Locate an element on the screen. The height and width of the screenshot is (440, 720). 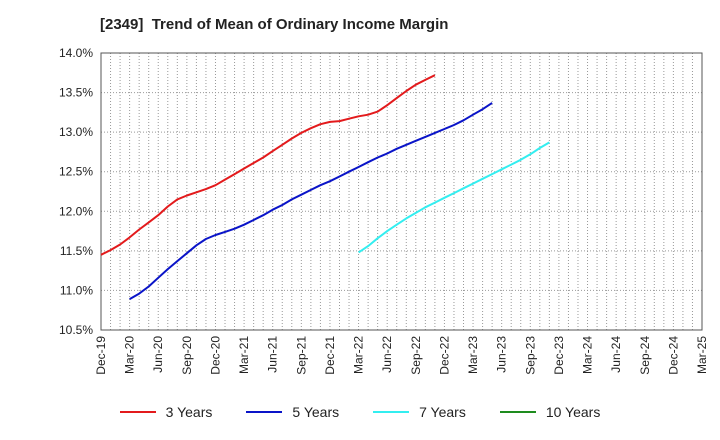
x-tick-label: Mar-25 is located at coordinates (702, 355).